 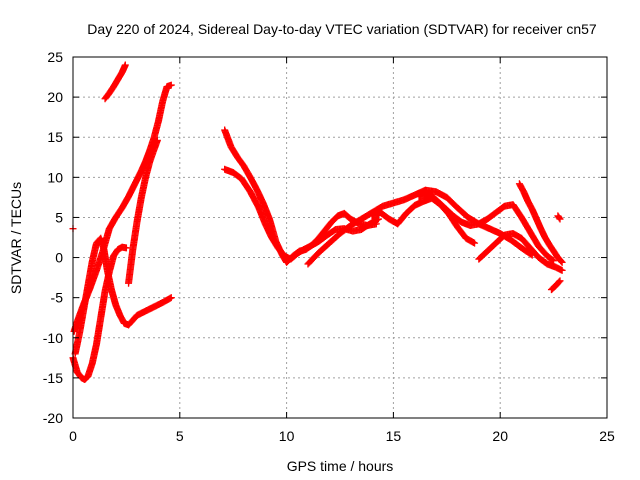 I want to click on series-arc-evening-a, so click(x=300, y=196).